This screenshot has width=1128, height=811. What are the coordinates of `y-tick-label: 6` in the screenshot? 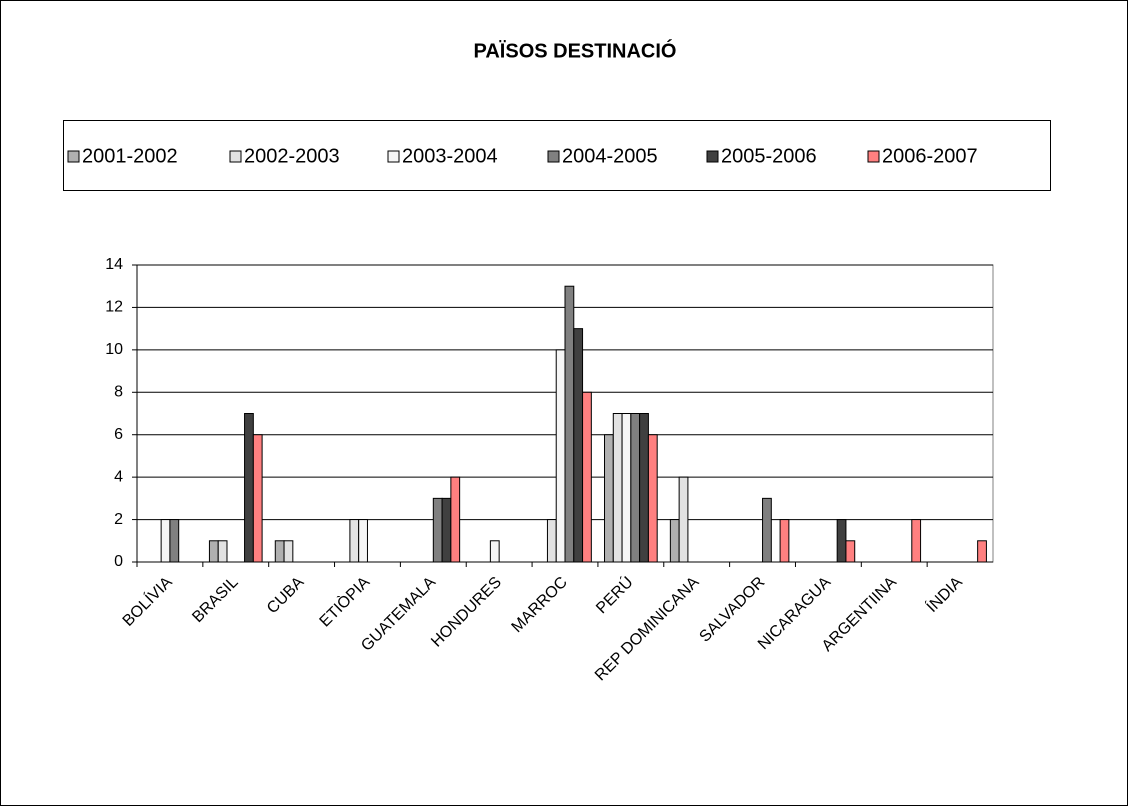 It's located at (118, 434).